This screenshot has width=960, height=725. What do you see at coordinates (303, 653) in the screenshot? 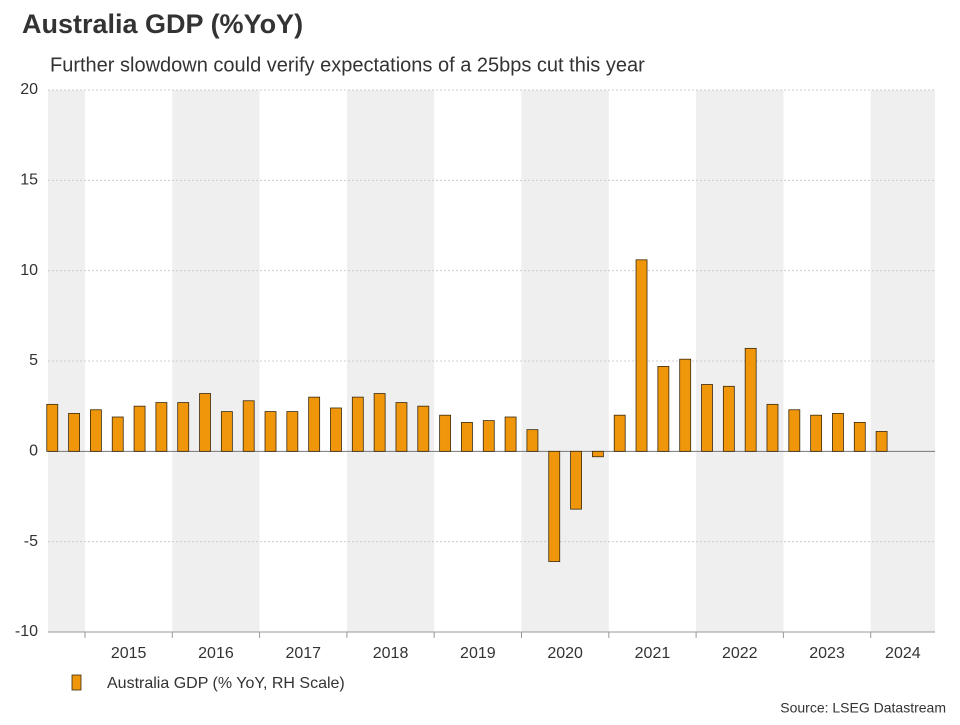
I see `x-tick-label: 2017` at bounding box center [303, 653].